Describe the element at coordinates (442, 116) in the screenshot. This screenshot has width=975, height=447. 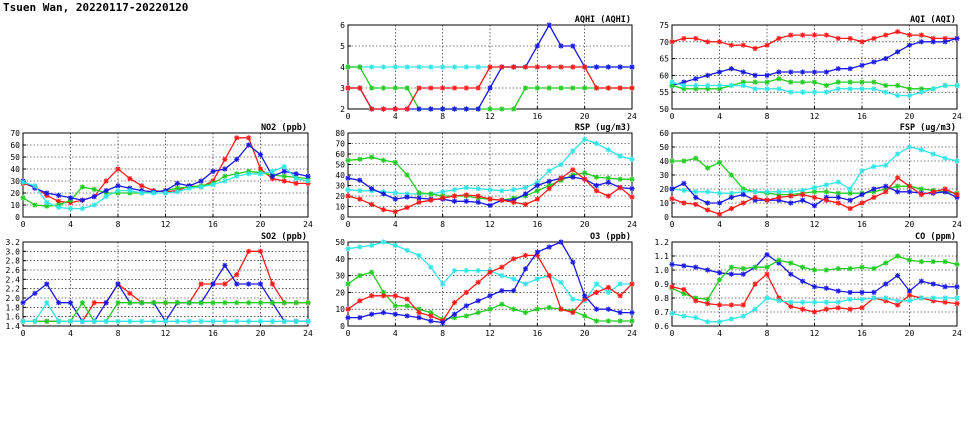
I see `x-tick-label: 8` at that location.